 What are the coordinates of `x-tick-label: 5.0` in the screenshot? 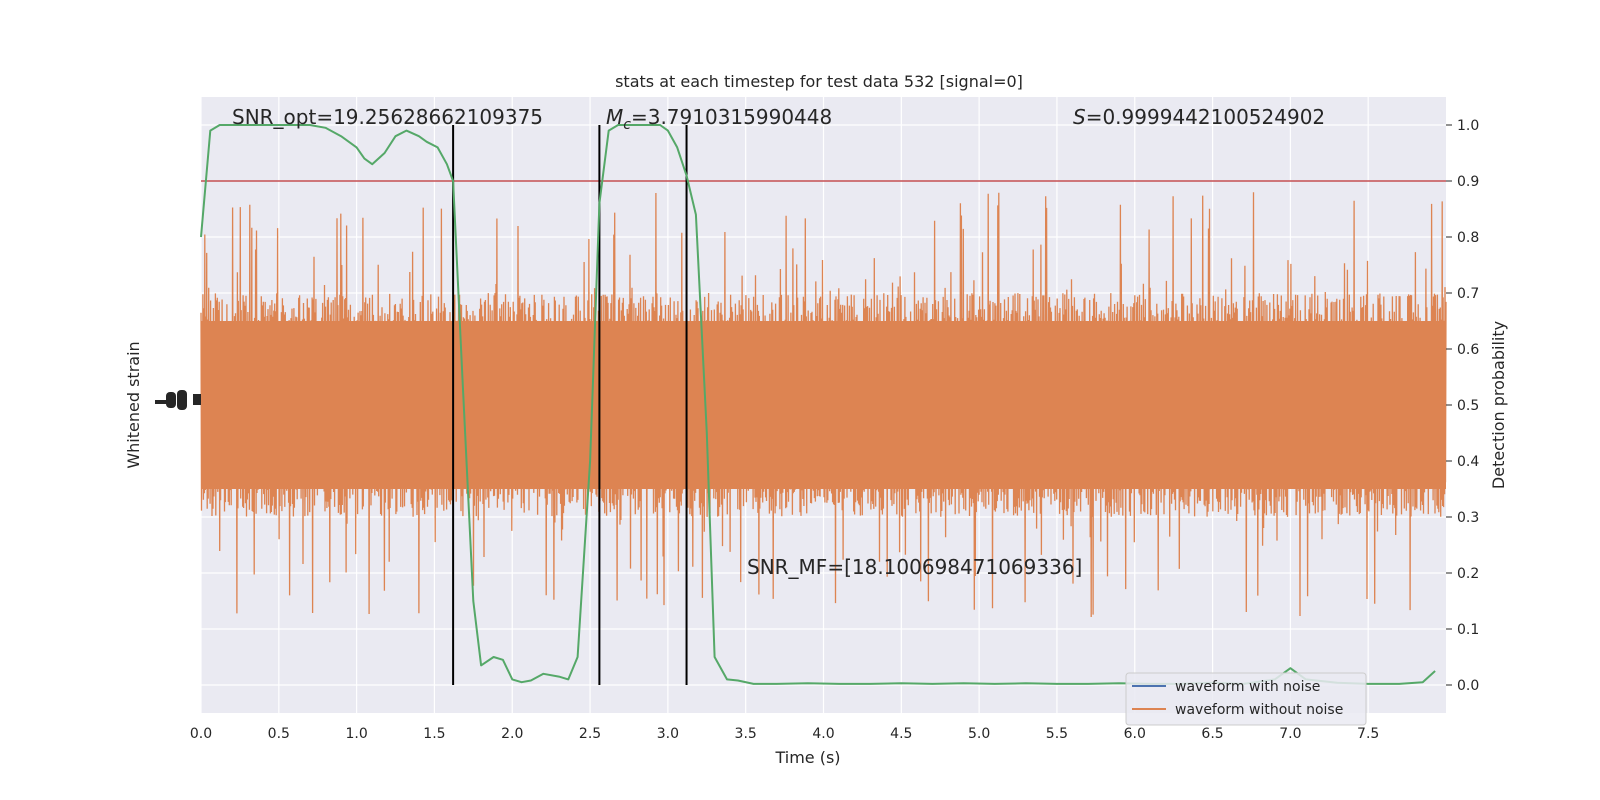 It's located at (979, 734).